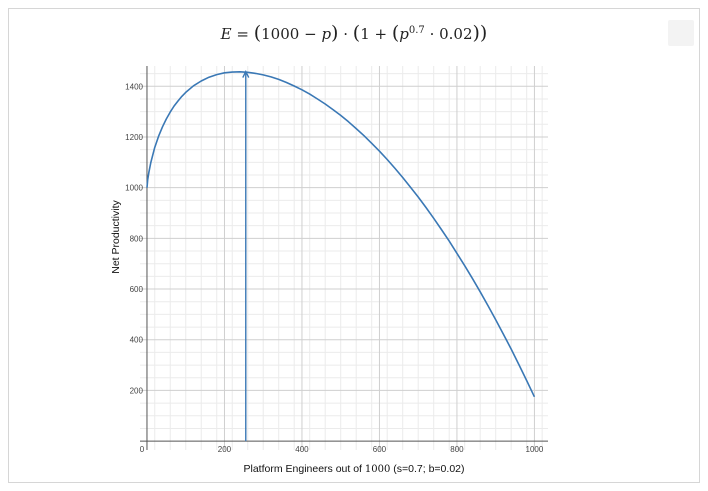  What do you see at coordinates (380, 449) in the screenshot?
I see `x-tick-label: 600` at bounding box center [380, 449].